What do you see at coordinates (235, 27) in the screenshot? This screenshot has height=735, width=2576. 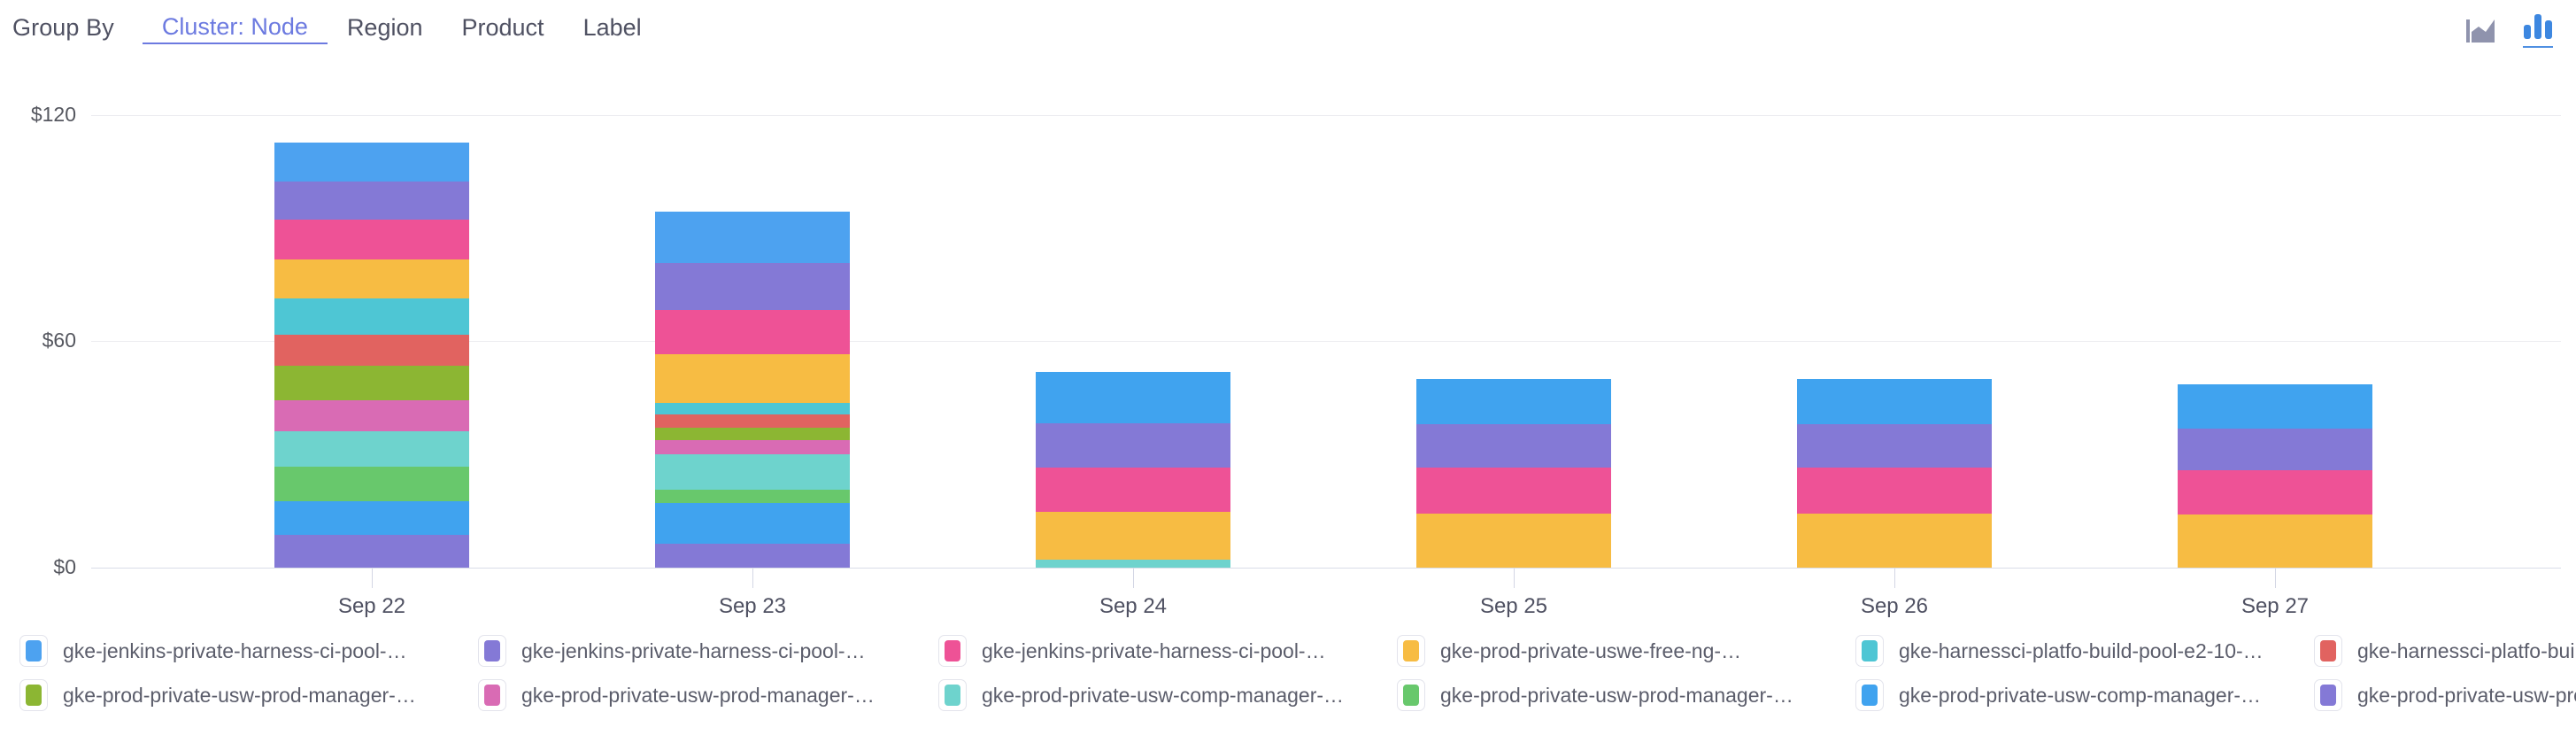 I see `group-by-tab-cluster-node: Cluster: Node` at bounding box center [235, 27].